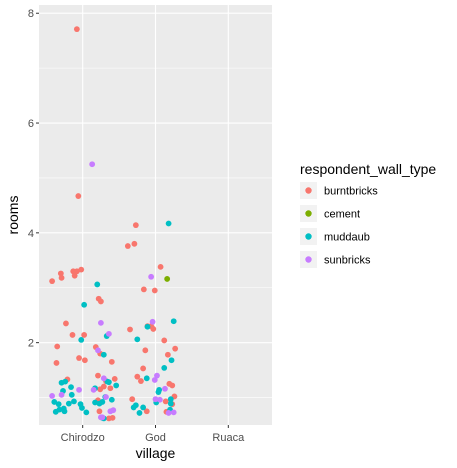 The height and width of the screenshot is (468, 457). Describe the element at coordinates (308, 213) in the screenshot. I see `legend-key-cement` at that location.